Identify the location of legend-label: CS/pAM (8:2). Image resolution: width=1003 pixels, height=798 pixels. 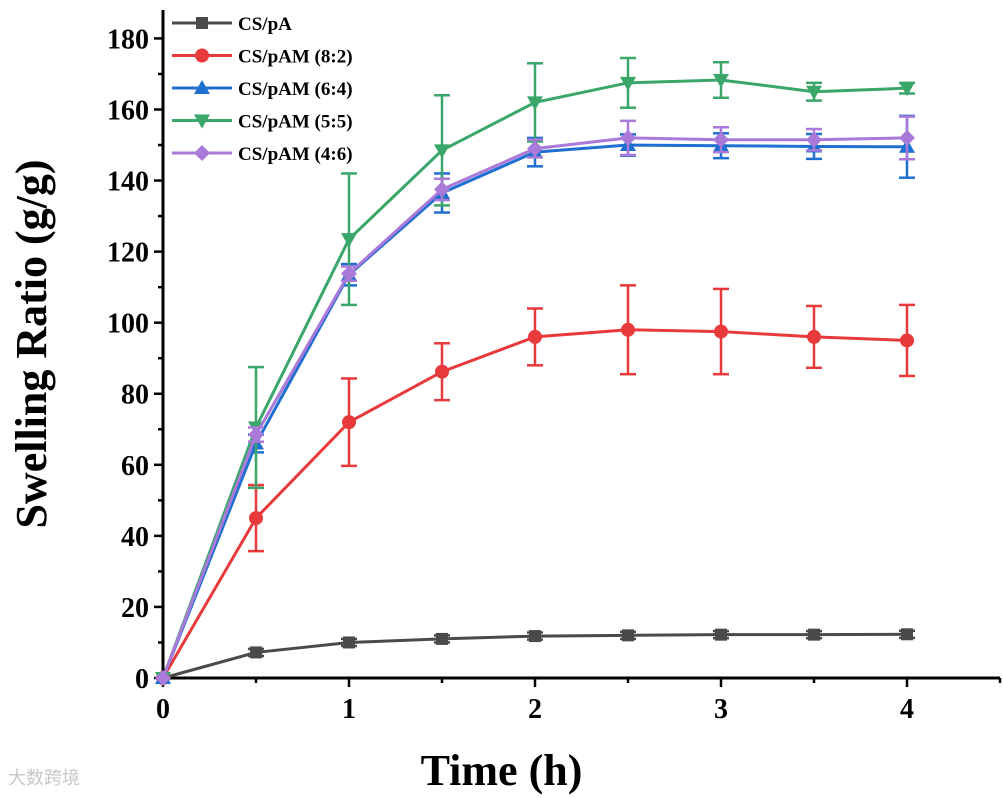
(295, 57).